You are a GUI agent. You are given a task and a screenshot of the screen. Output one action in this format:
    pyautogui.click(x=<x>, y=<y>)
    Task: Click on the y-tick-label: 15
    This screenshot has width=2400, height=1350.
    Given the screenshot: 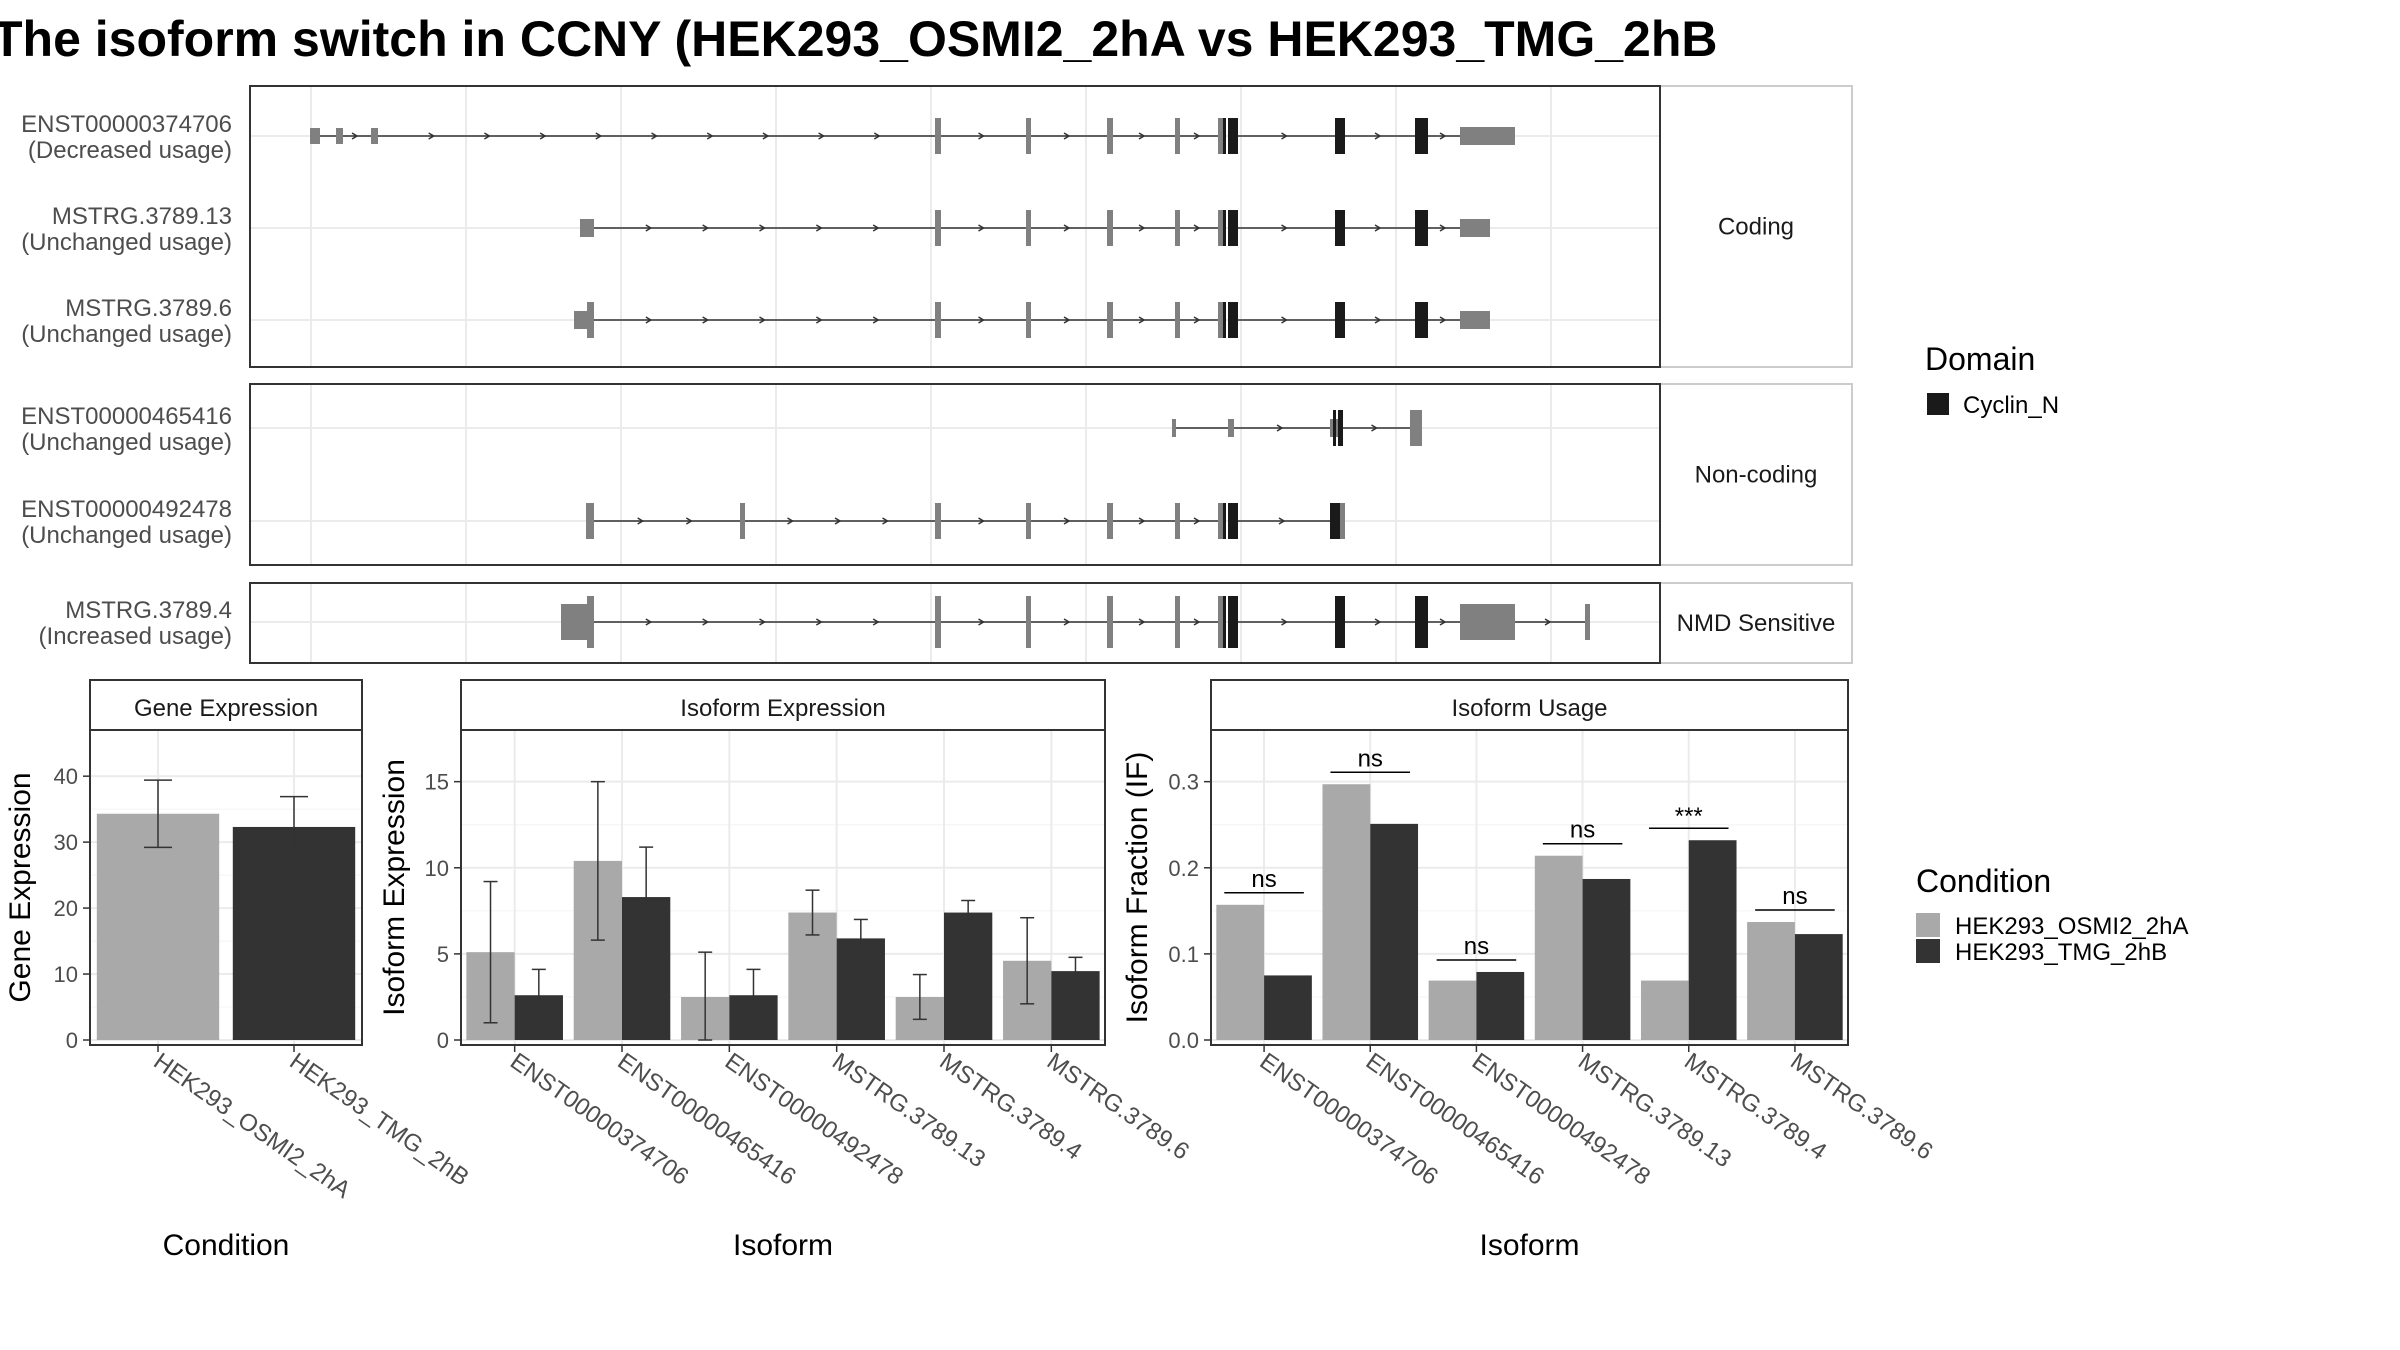 What is the action you would take?
    pyautogui.click(x=437, y=782)
    